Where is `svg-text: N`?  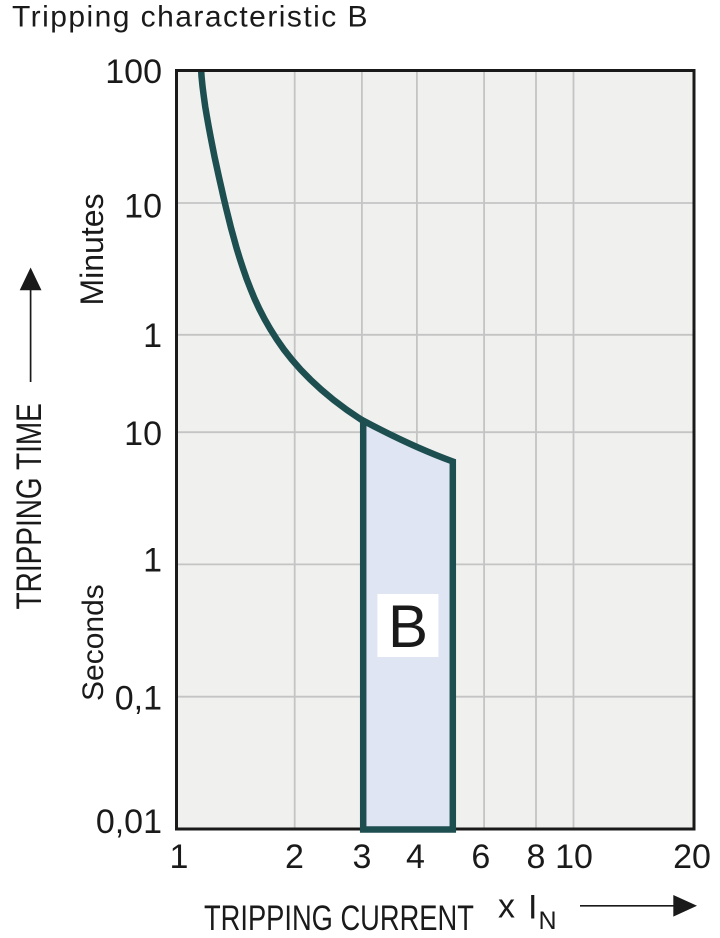 svg-text: N is located at coordinates (548, 921).